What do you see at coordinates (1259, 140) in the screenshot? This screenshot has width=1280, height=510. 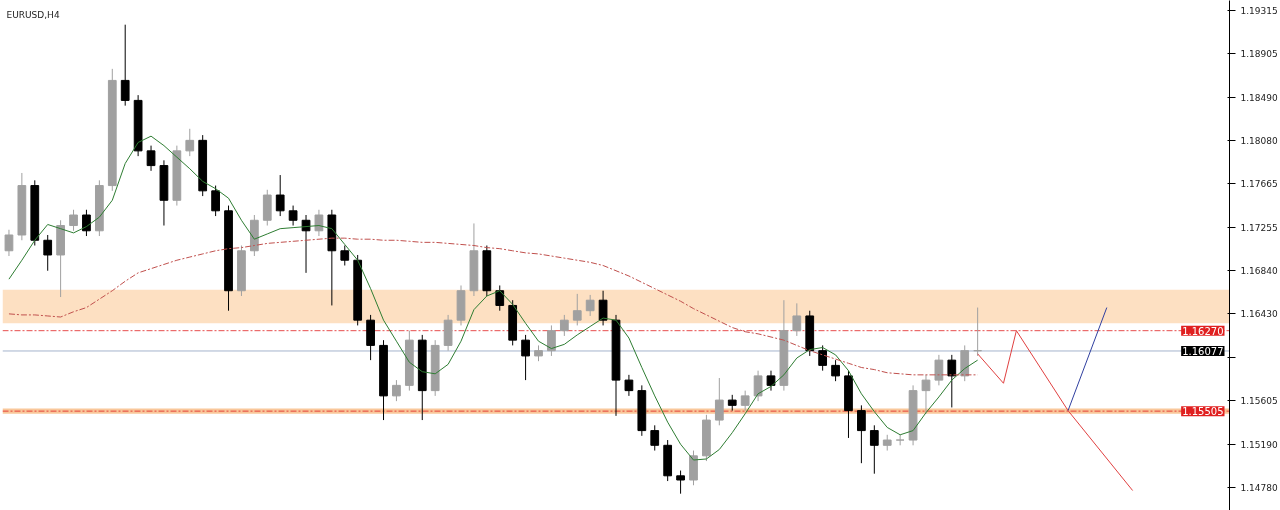 I see `y-tick-label: 1.18080` at bounding box center [1259, 140].